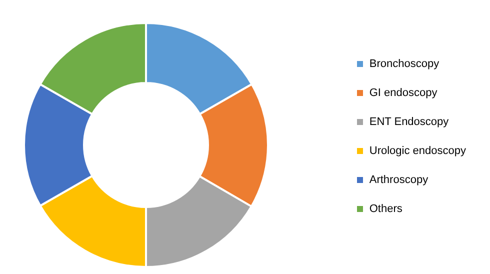 Image resolution: width=490 pixels, height=274 pixels. What do you see at coordinates (385, 209) in the screenshot?
I see `legend-label: Others` at bounding box center [385, 209].